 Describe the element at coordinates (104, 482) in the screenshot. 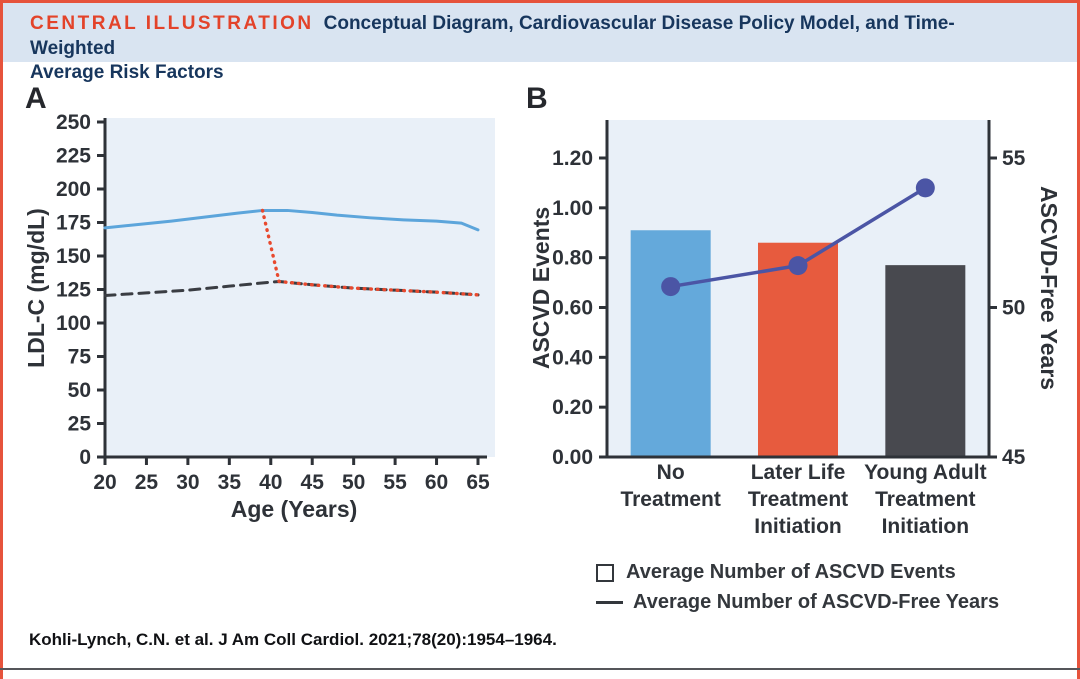

I see `panel-a-x-tick-label: 20` at that location.